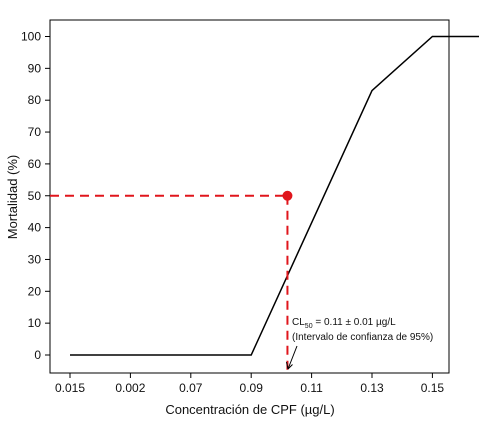 This screenshot has height=435, width=479. Describe the element at coordinates (298, 322) in the screenshot. I see `annotation-cl-prefix: CL` at that location.